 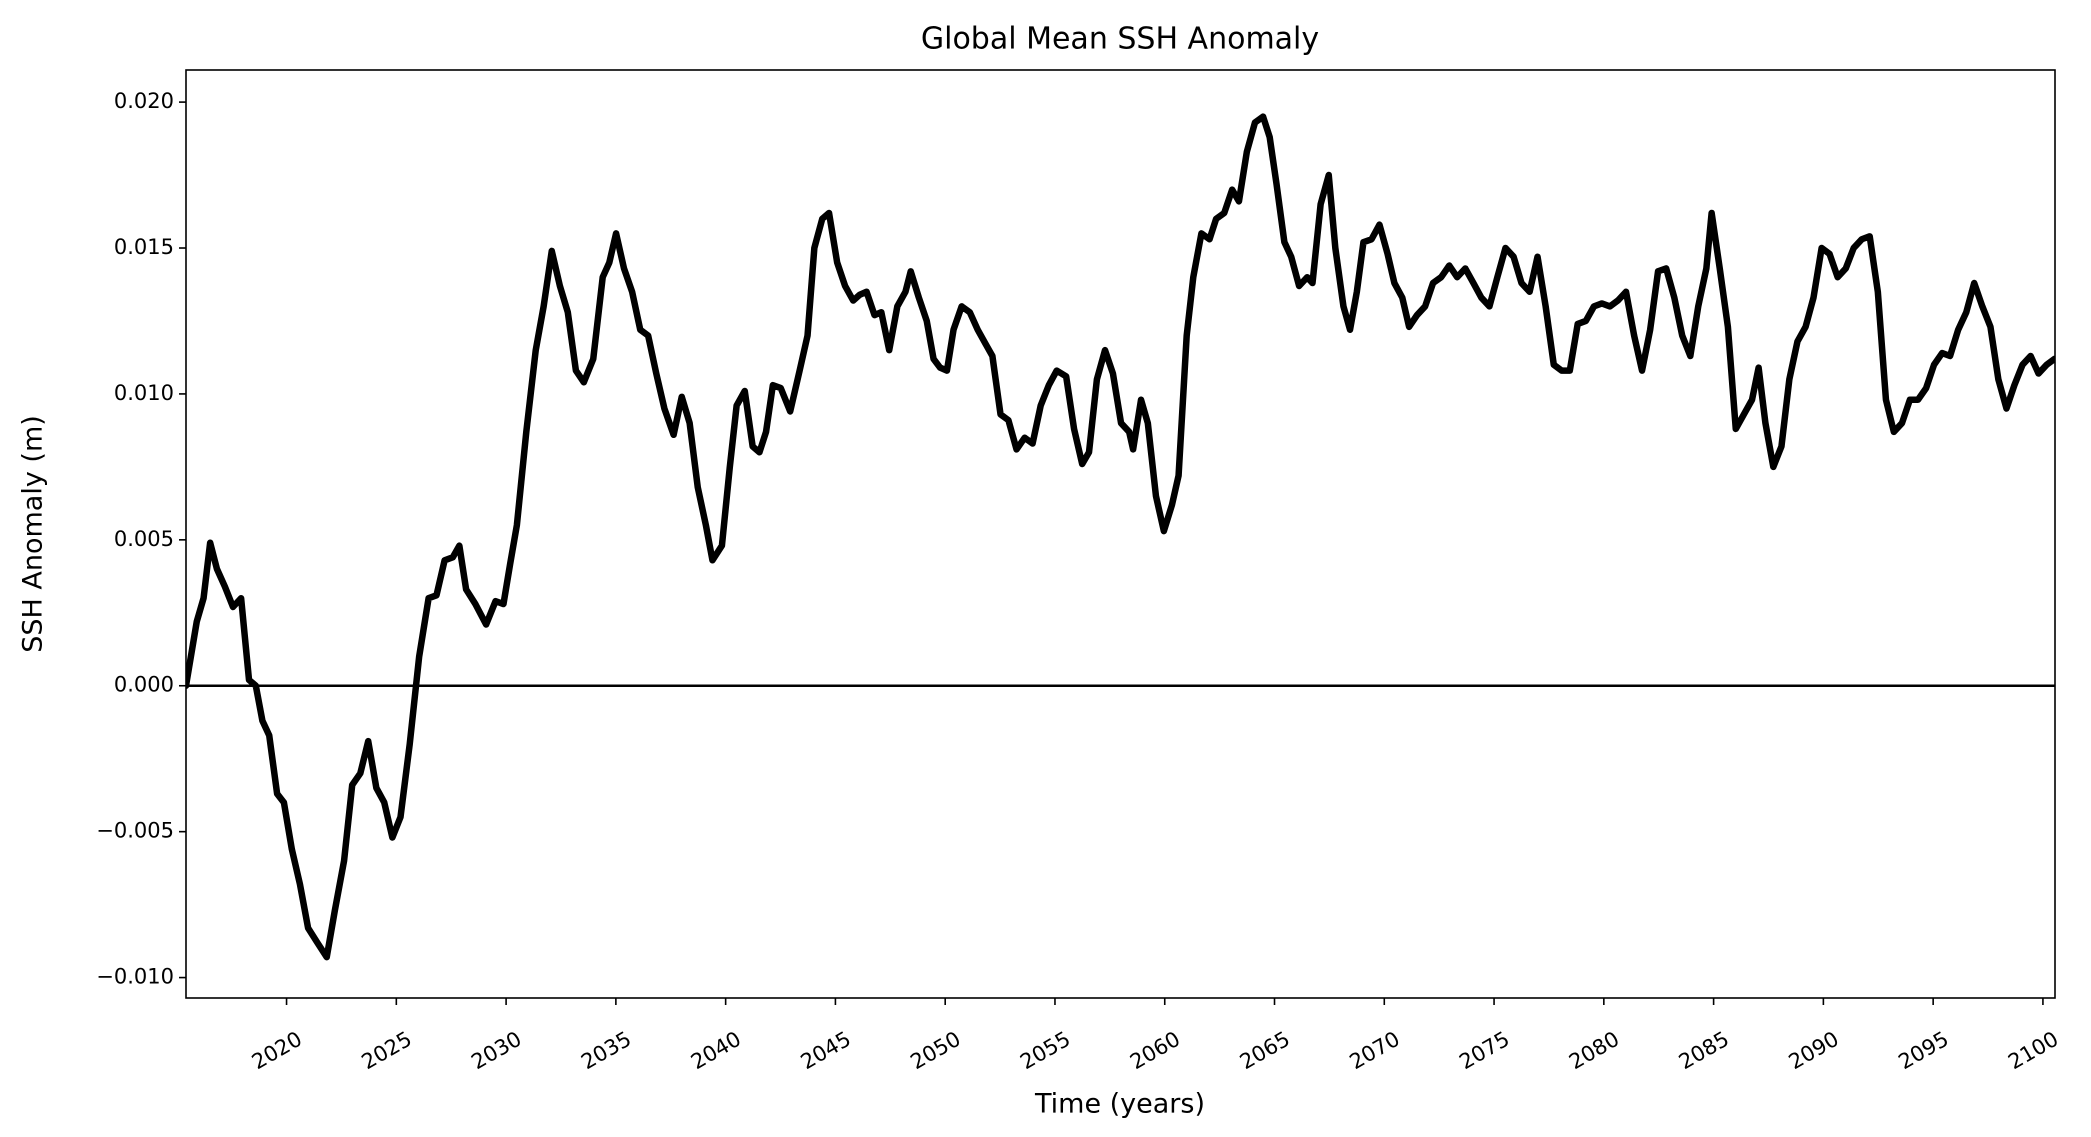 I want to click on y-axis-label: SSH Anomaly (m), so click(x=33, y=534).